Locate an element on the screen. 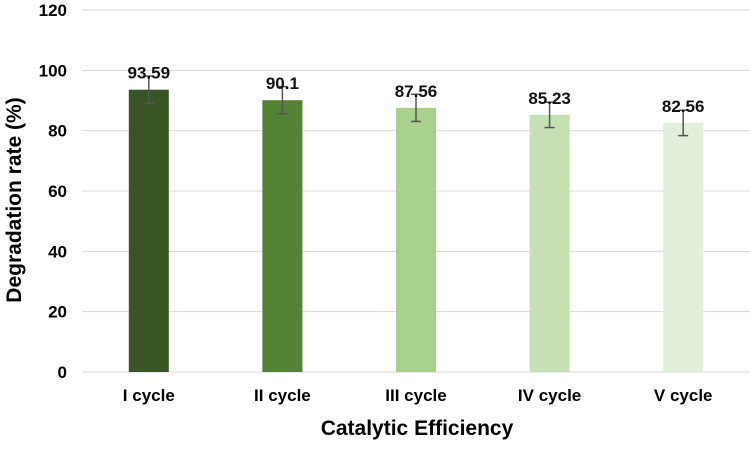 This screenshot has width=750, height=450. y-tick-label: 120 is located at coordinates (53, 10).